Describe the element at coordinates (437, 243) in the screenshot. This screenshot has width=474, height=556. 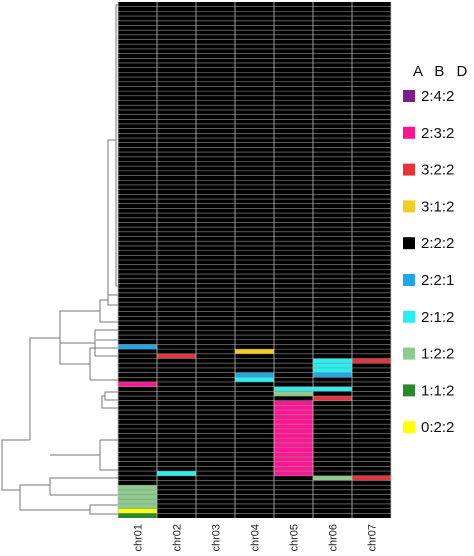
I see `legend-label-2-2-2: 2:2:2` at that location.